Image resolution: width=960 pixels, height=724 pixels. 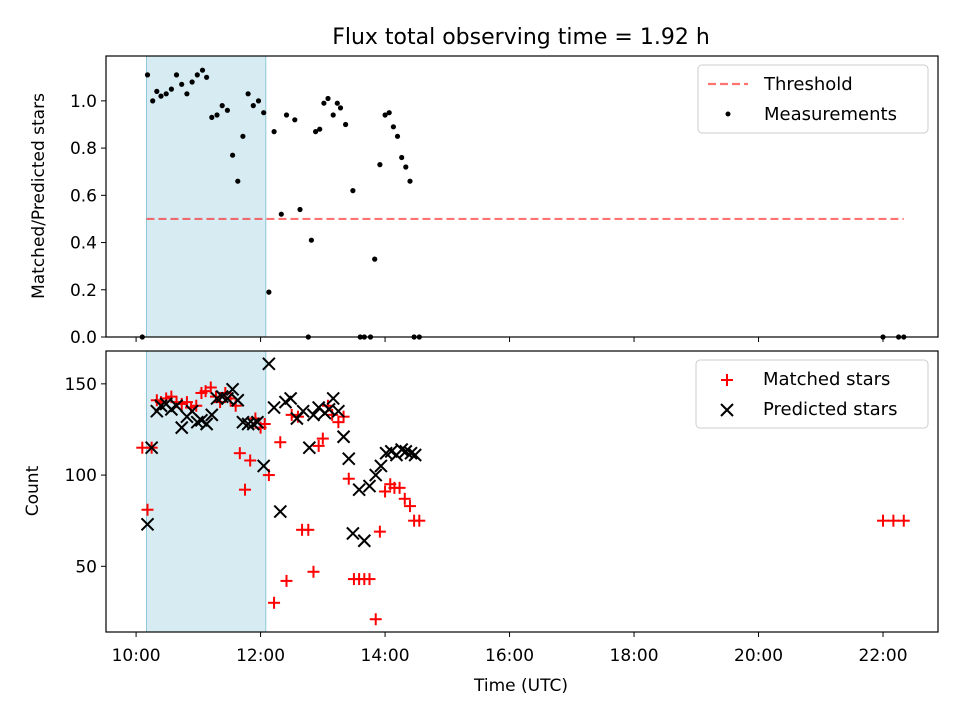 I want to click on figure-title: Flux total observing time = 1.92 h, so click(x=521, y=37).